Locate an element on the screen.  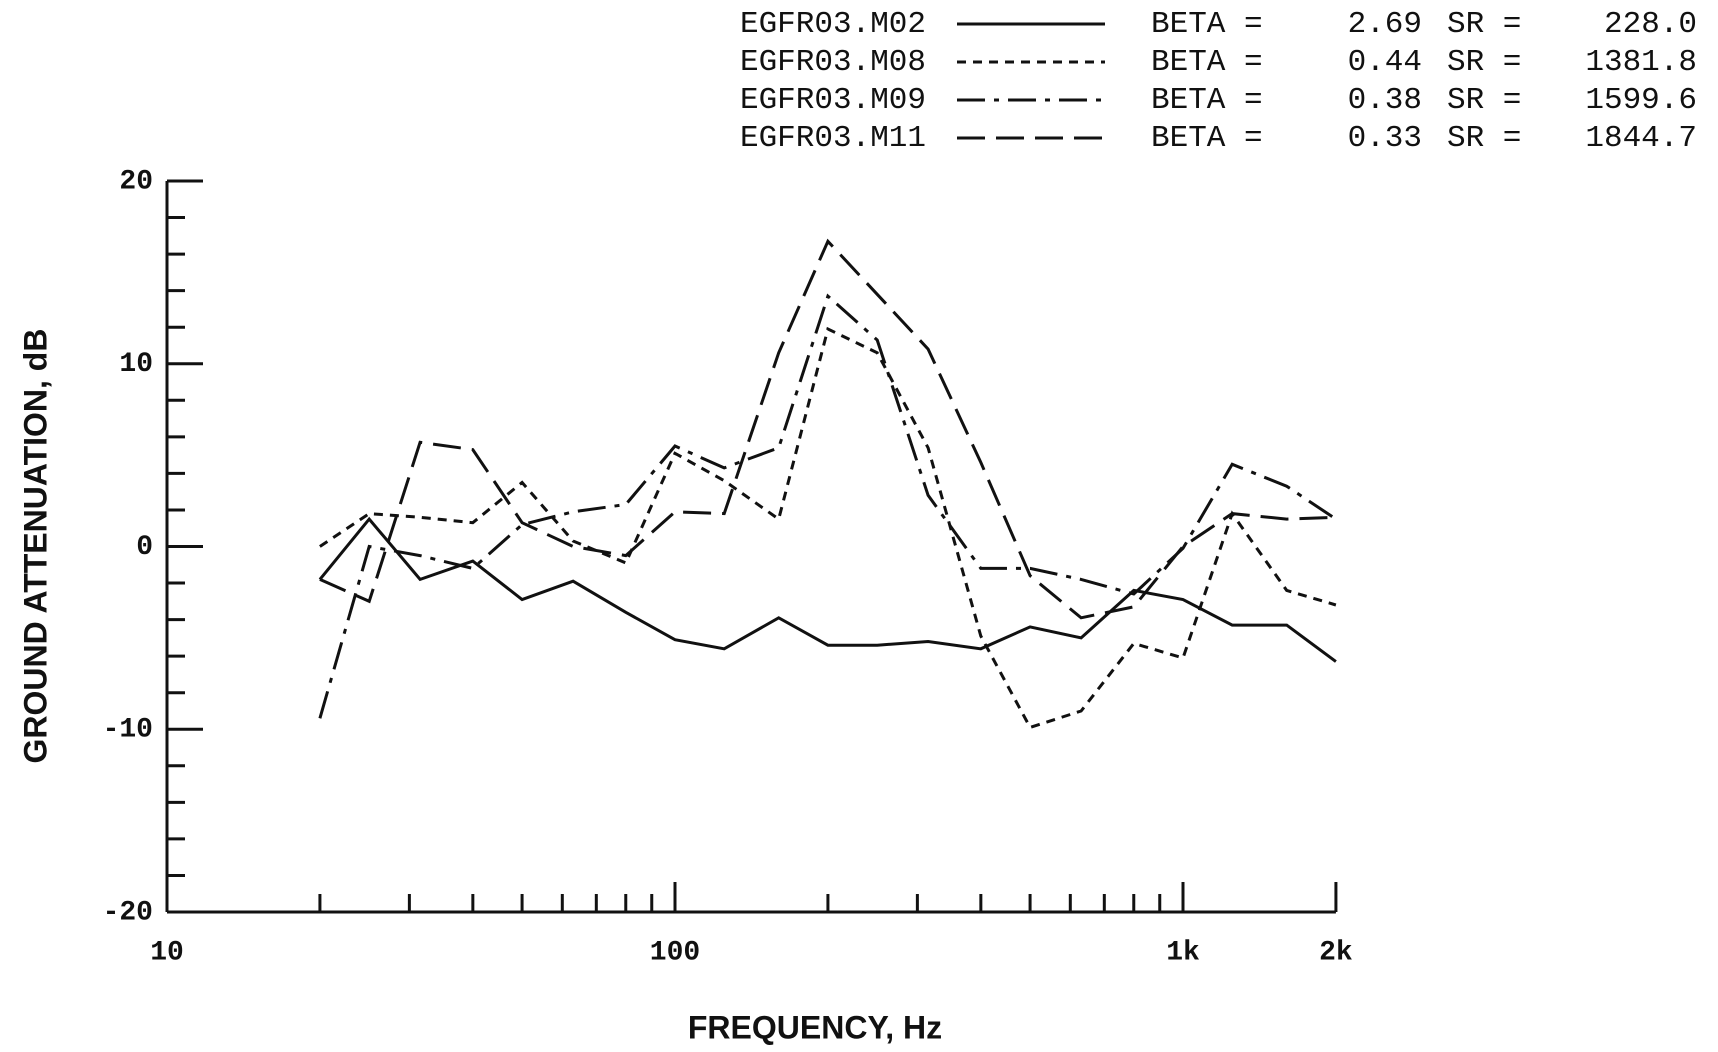
legend-sr: 1381.8 is located at coordinates (1641, 62).